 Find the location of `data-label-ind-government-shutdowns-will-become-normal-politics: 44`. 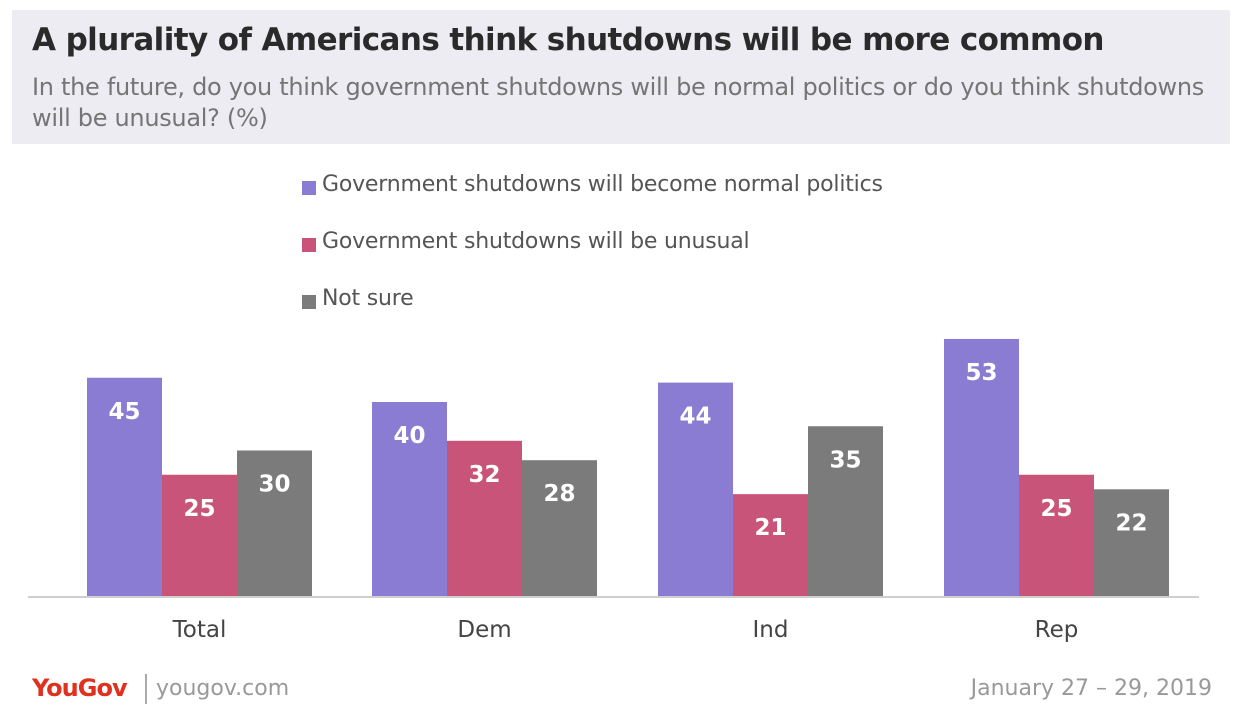

data-label-ind-government-shutdowns-will-become-normal-politics: 44 is located at coordinates (695, 417).